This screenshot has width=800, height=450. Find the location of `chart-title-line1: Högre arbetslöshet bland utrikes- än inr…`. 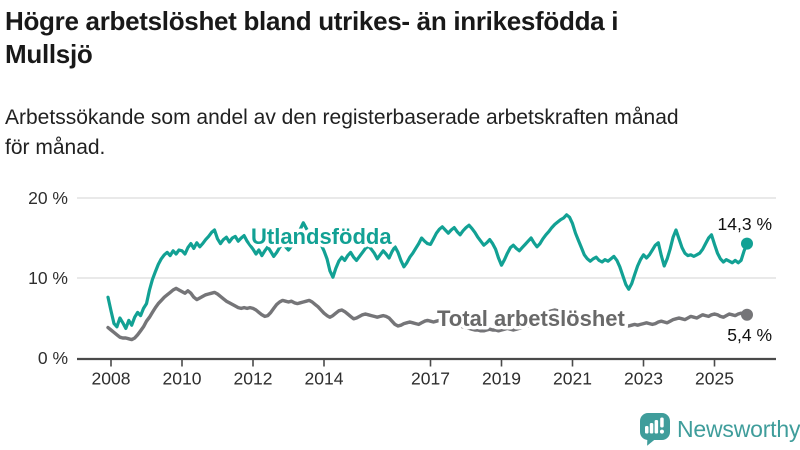

chart-title-line1: Högre arbetslöshet bland utrikes- än inr… is located at coordinates (312, 21).